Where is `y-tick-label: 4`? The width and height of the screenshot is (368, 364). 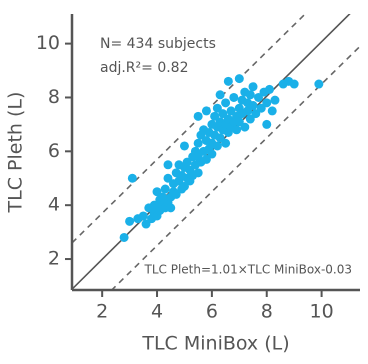 y-tick-label: 4 is located at coordinates (54, 205).